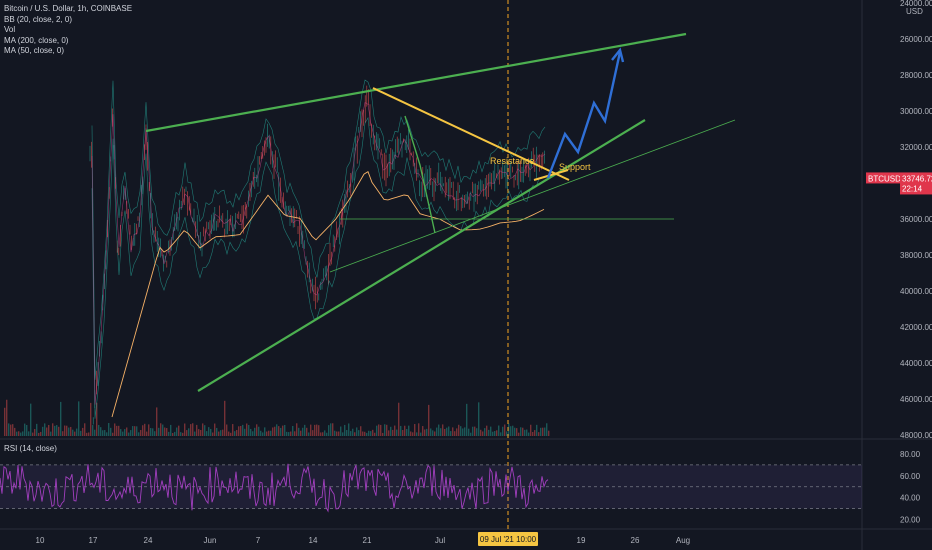  I want to click on time-tick-label: Jun, so click(210, 540).